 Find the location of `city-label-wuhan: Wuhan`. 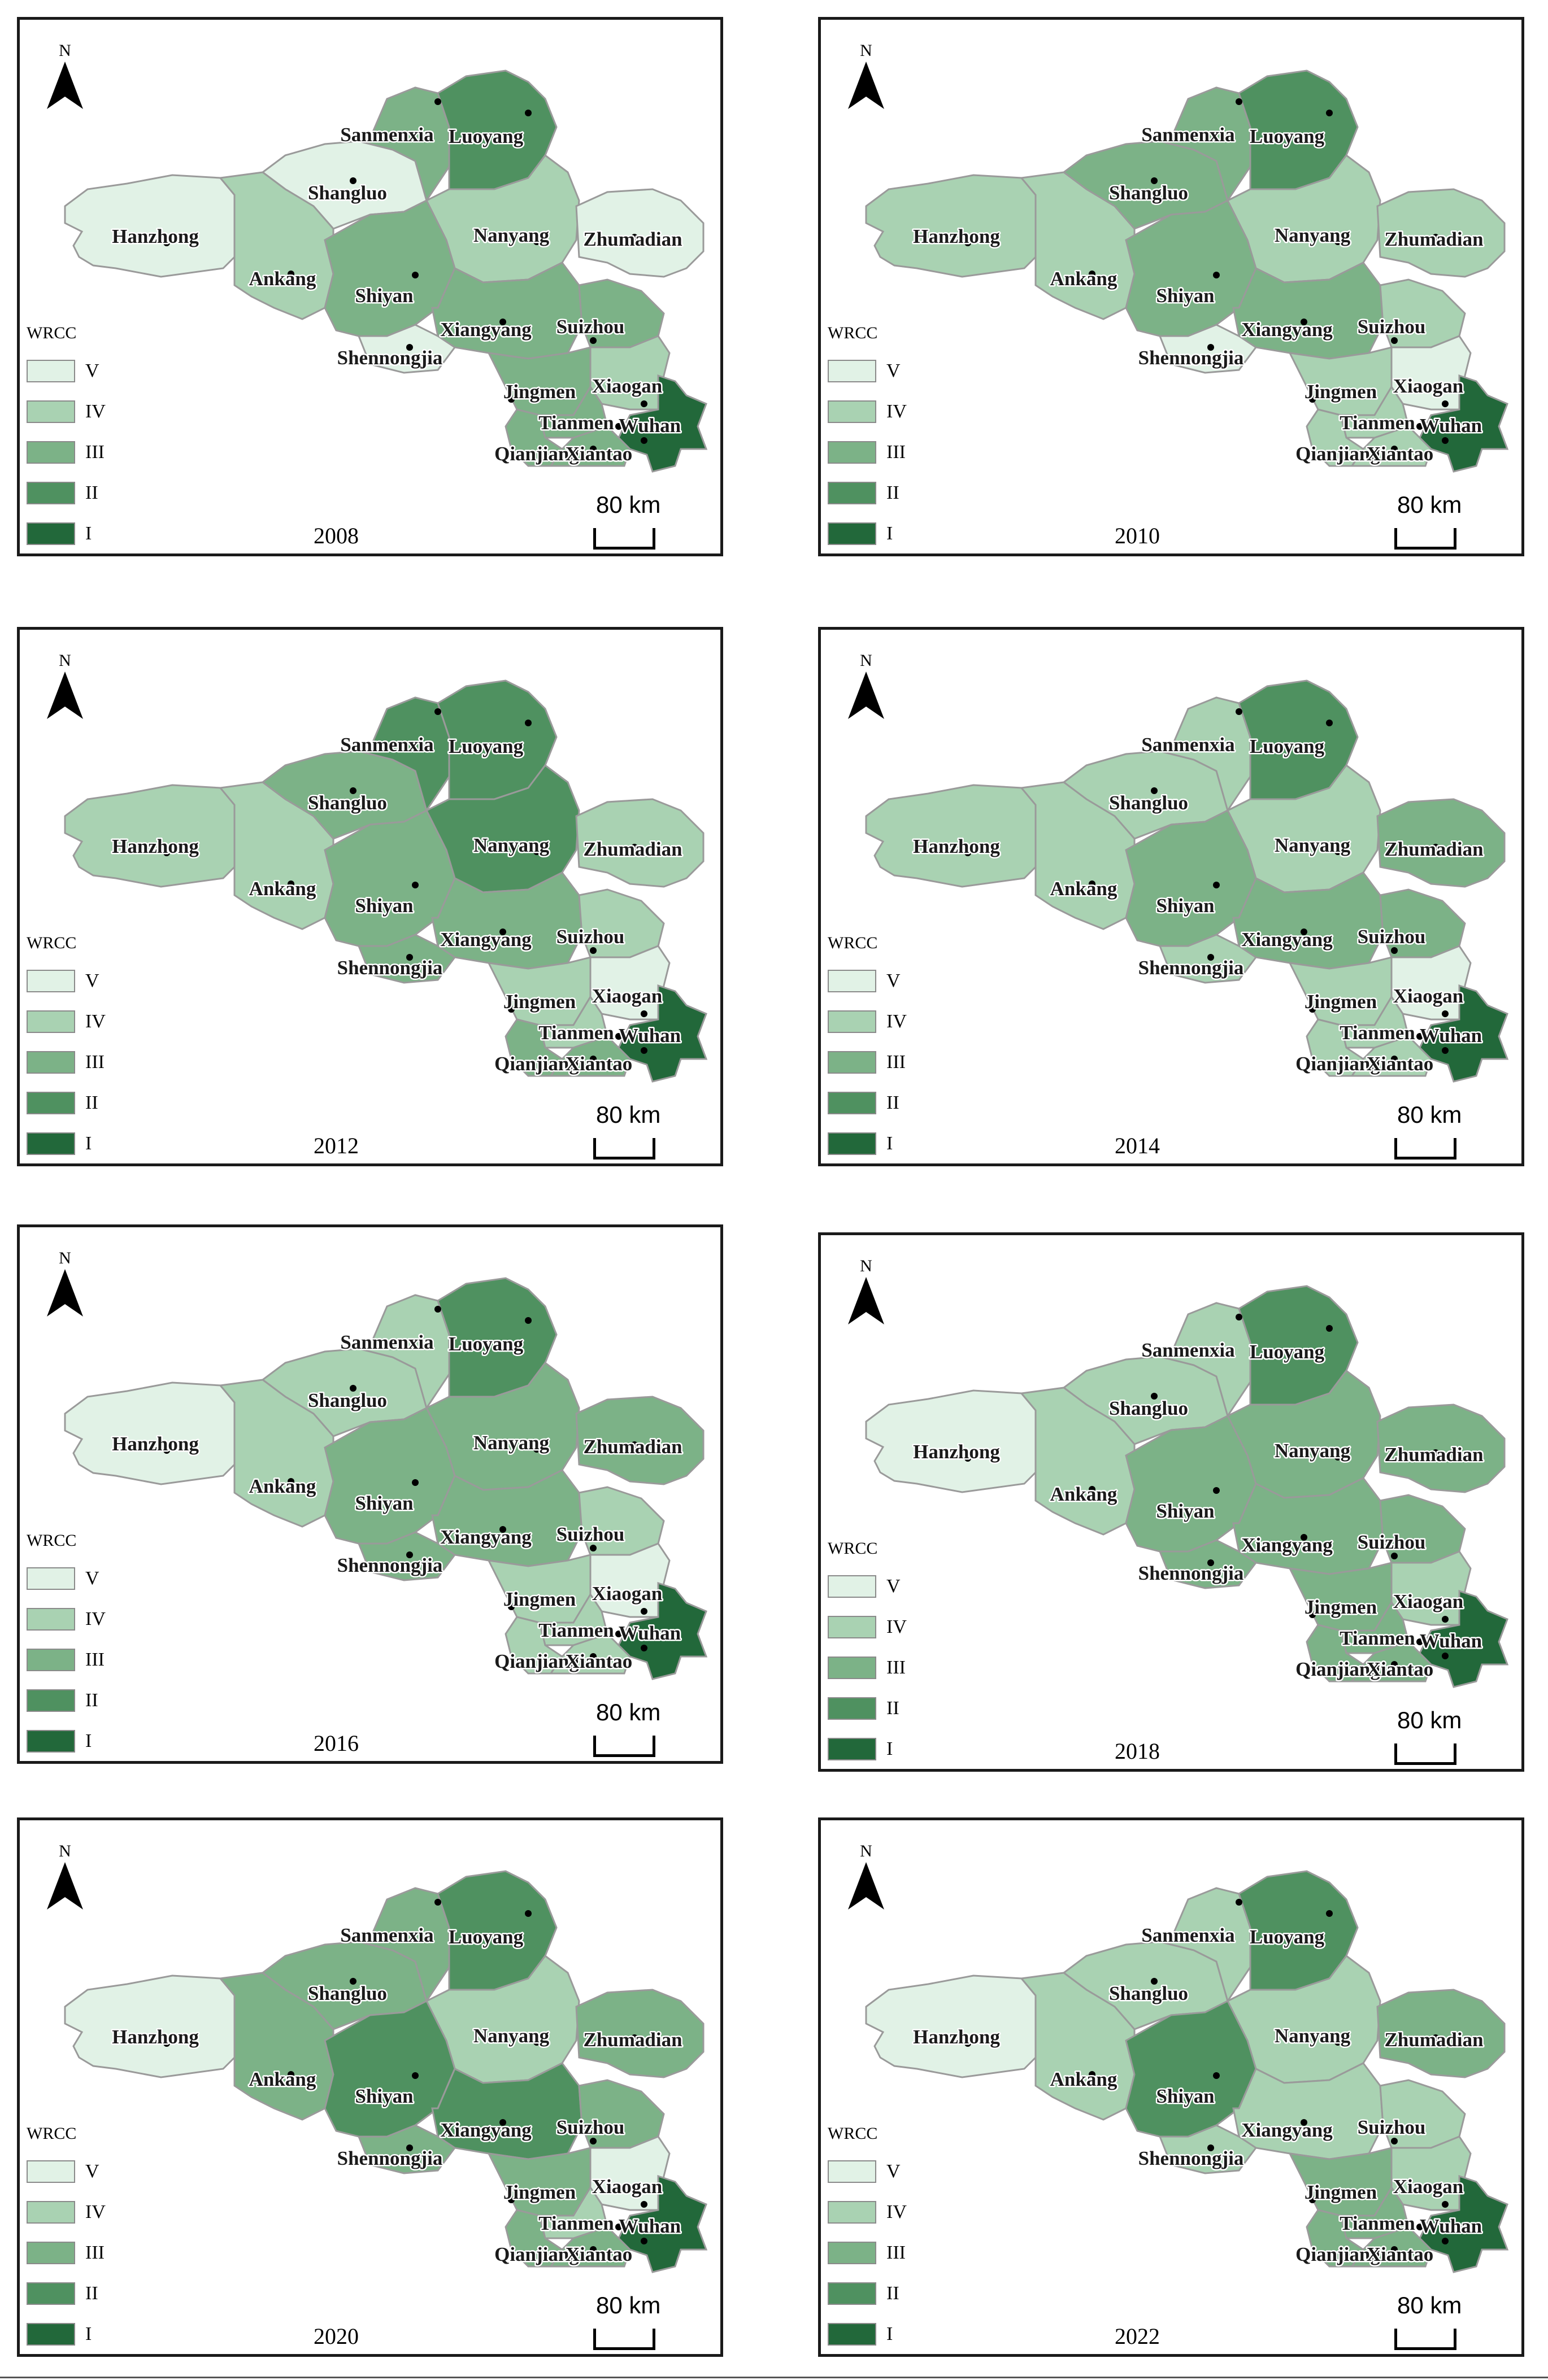

city-label-wuhan: Wuhan is located at coordinates (1451, 2226).